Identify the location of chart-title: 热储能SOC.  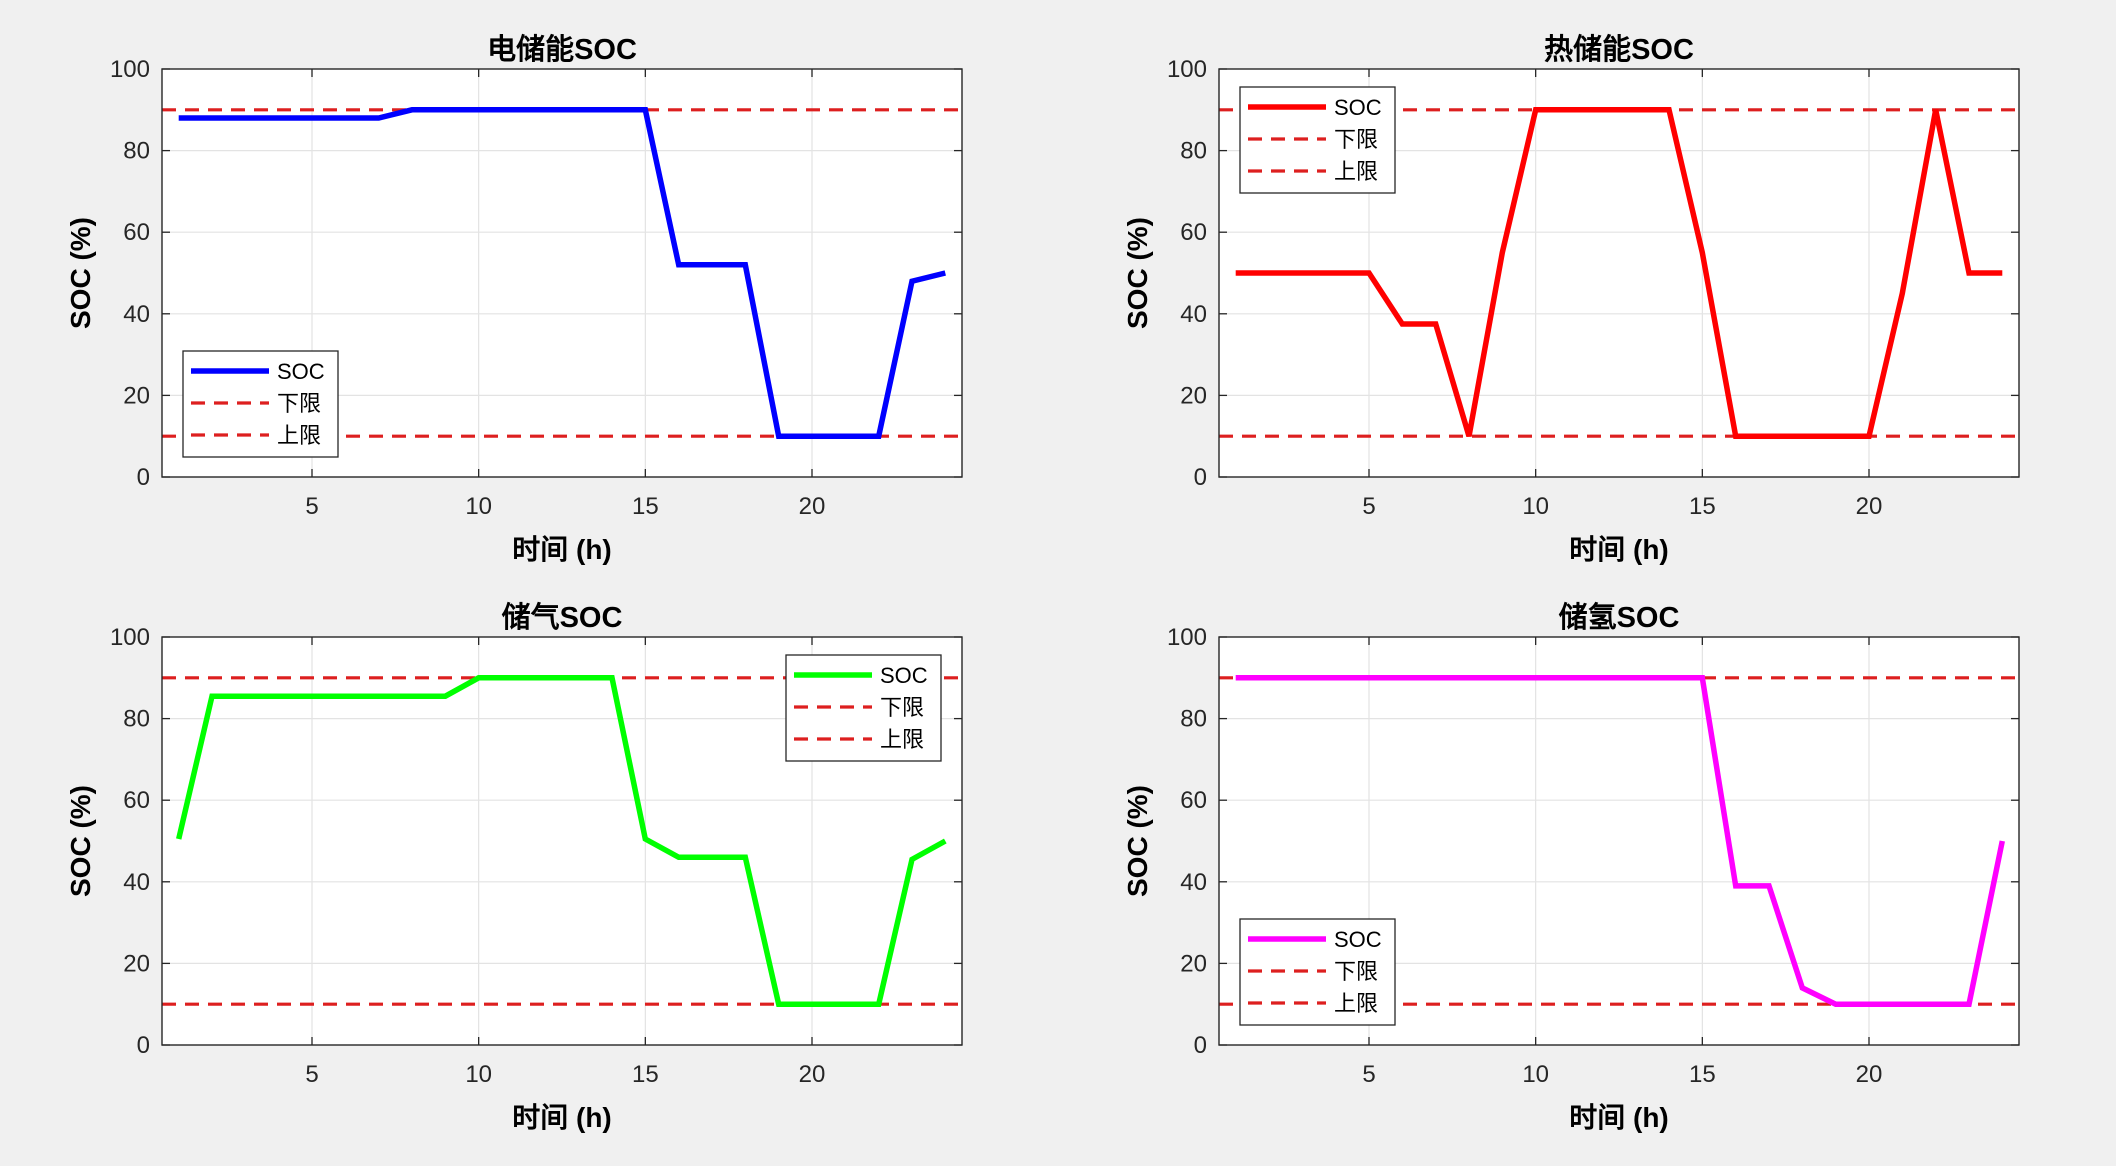
(1619, 49).